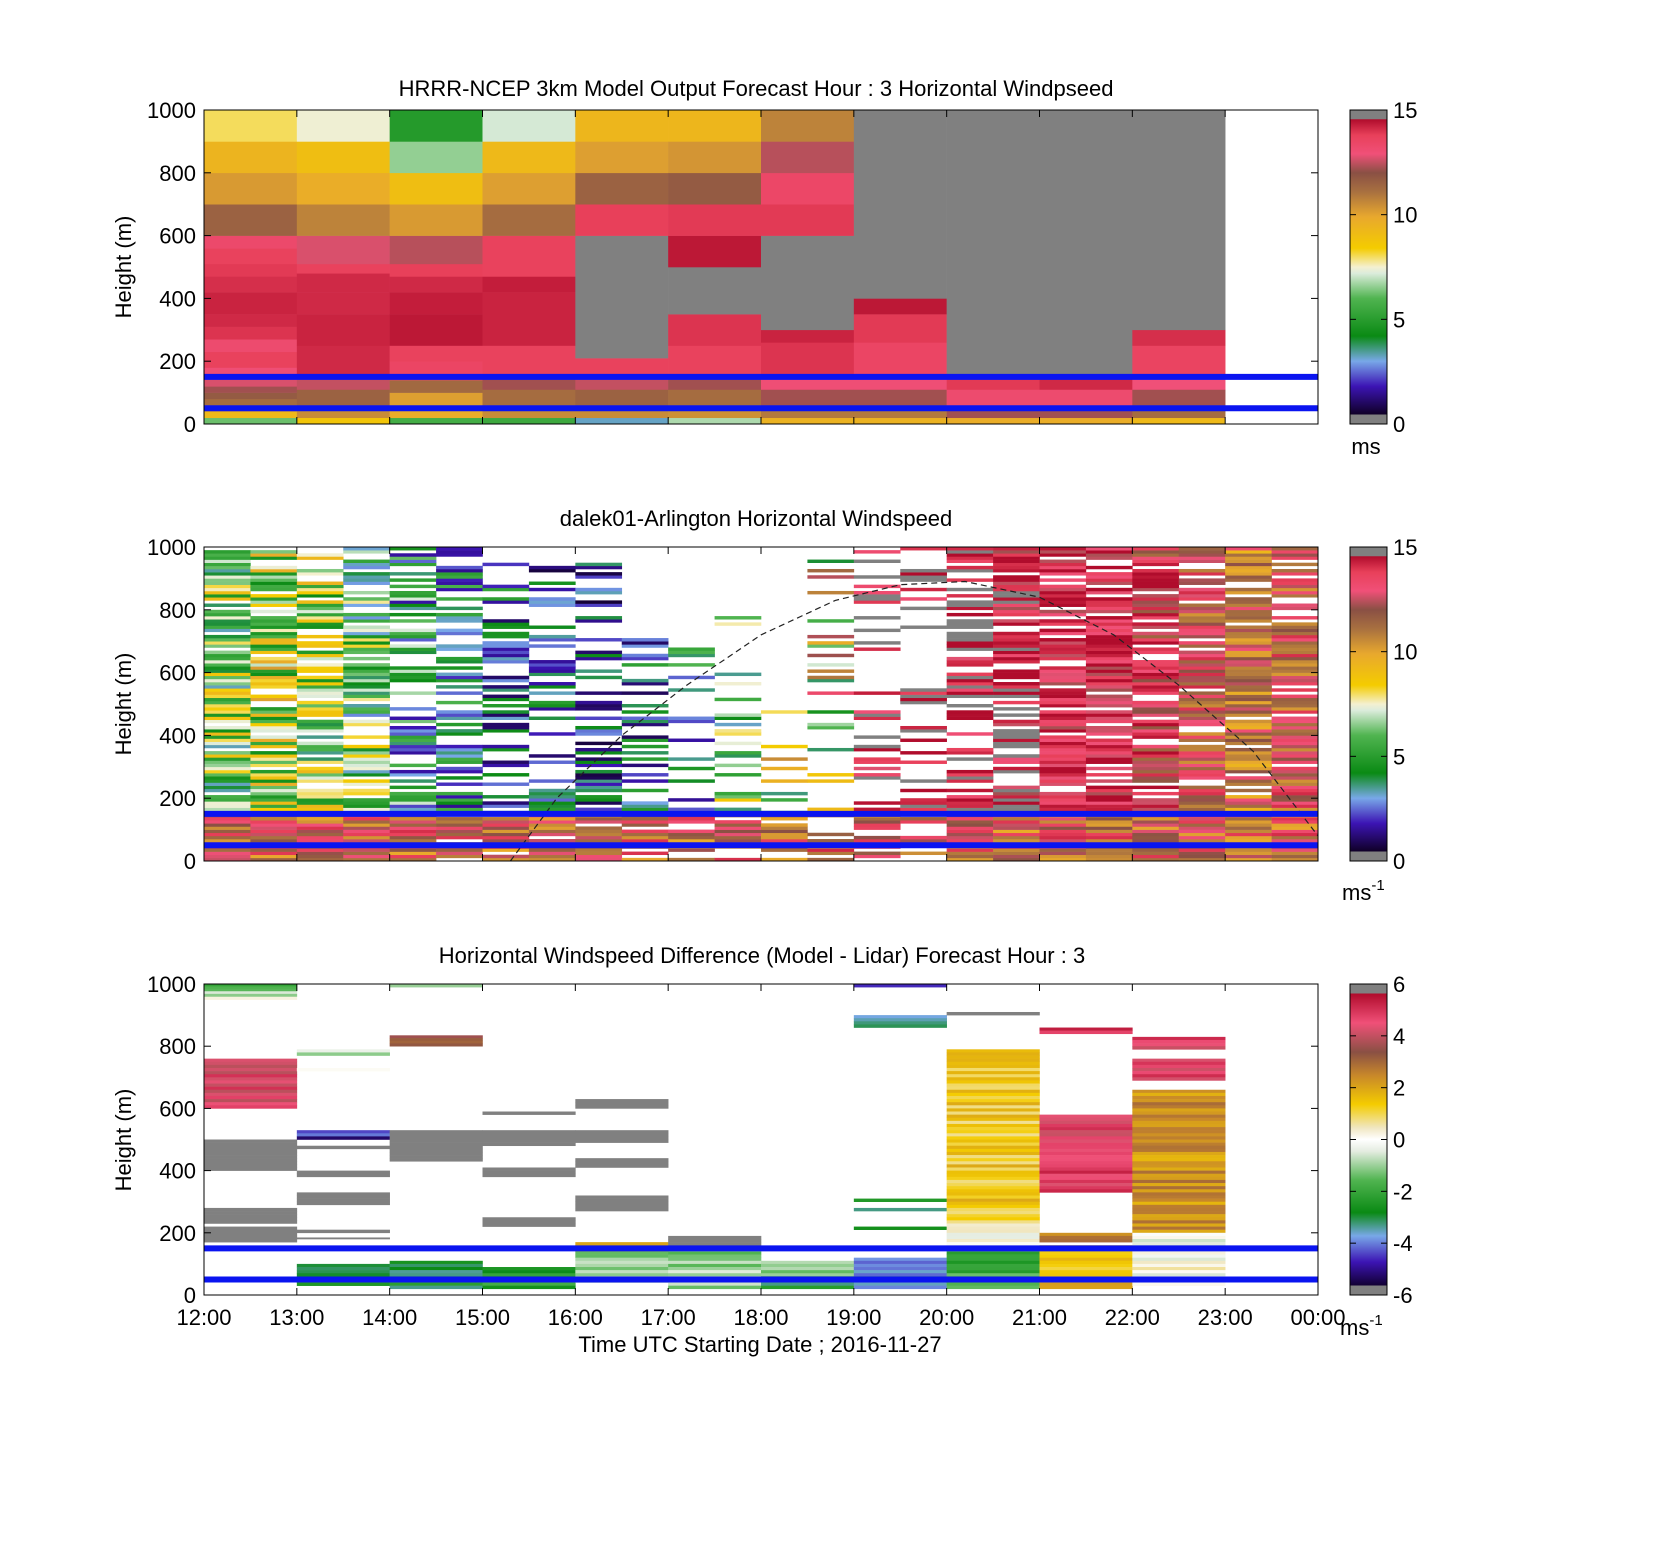 The image size is (1680, 1561). Describe the element at coordinates (177, 361) in the screenshot. I see `y-tick-label: 200` at that location.